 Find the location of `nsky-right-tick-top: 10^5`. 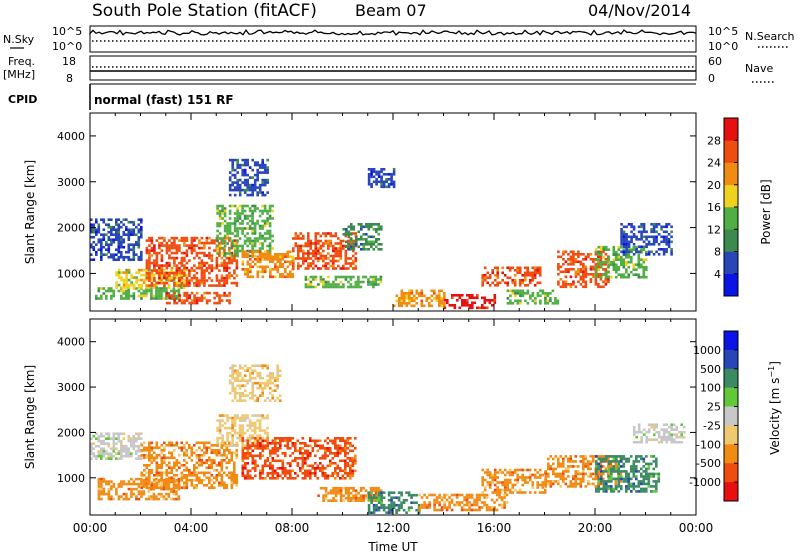

nsky-right-tick-top: 10^5 is located at coordinates (723, 31).